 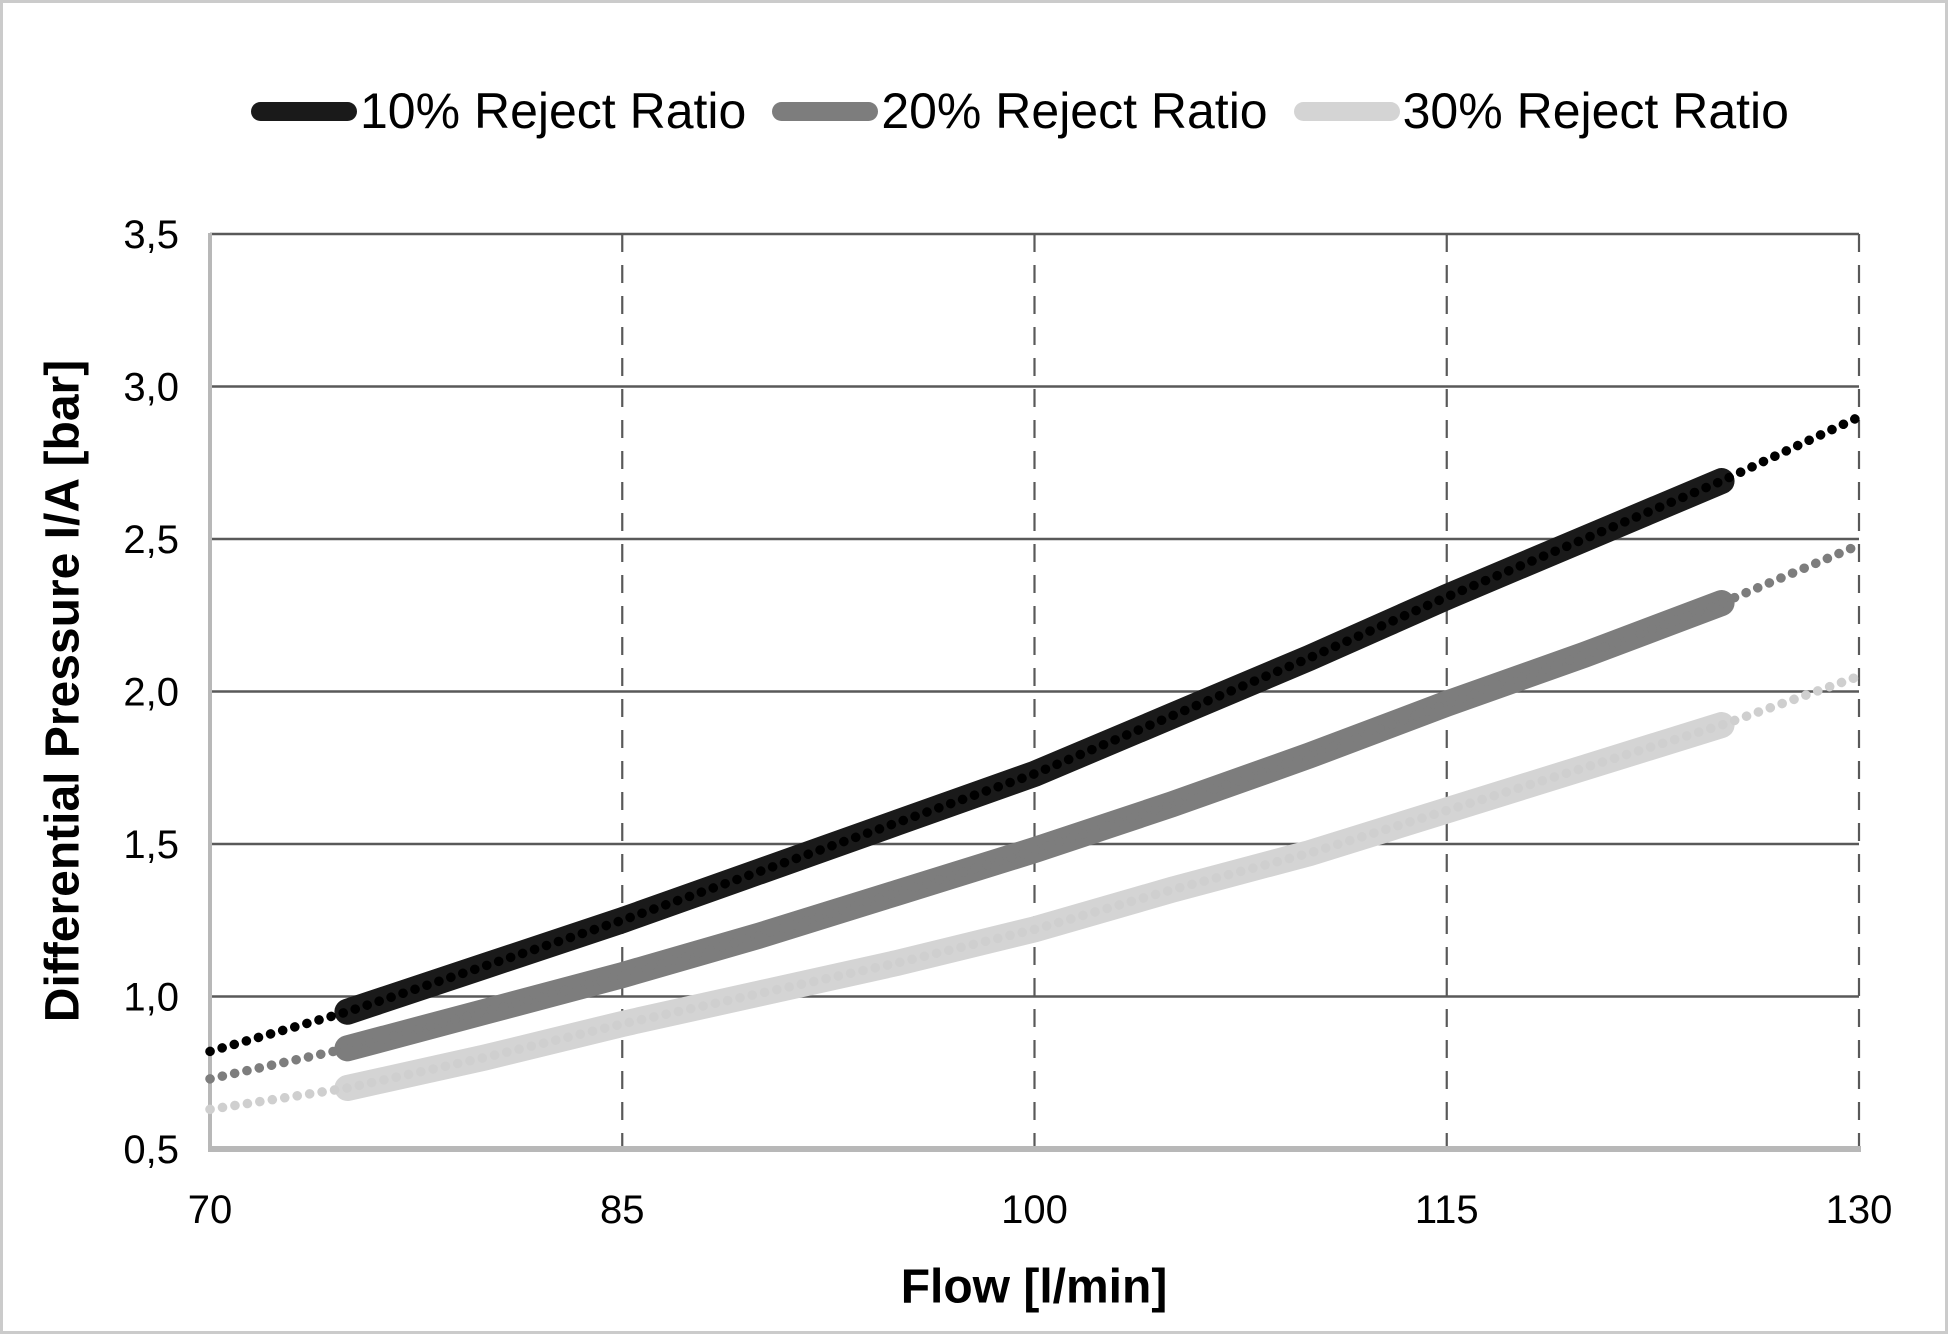 I want to click on x-tick-label: 130, so click(x=1859, y=1210).